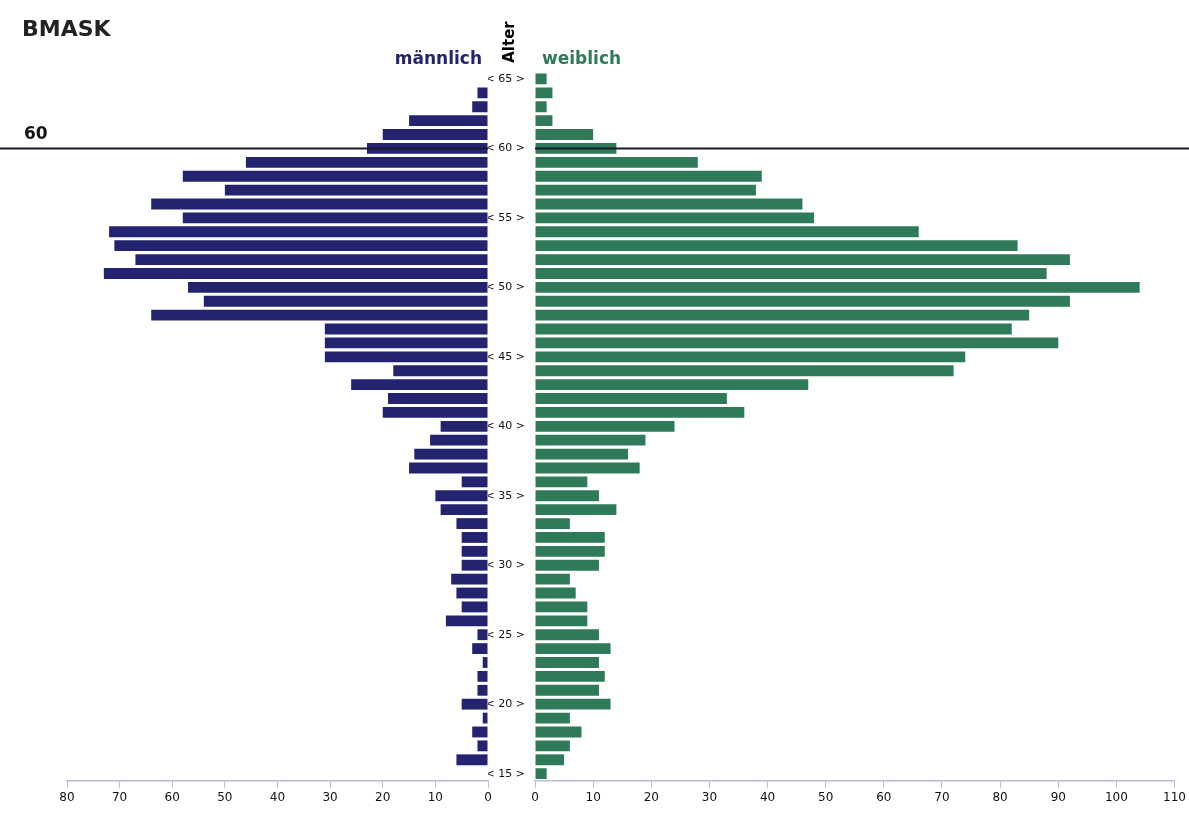  Describe the element at coordinates (709, 796) in the screenshot. I see `x-tick-label: 30` at that location.